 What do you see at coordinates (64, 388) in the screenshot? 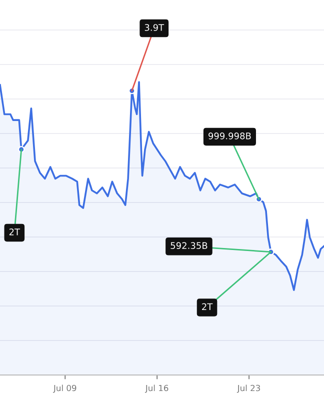
I see `x-tick-label: Jul 09` at bounding box center [64, 388].